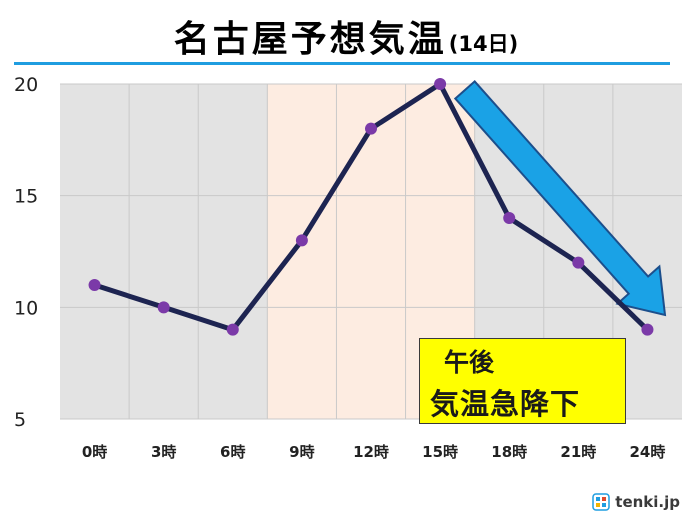 This screenshot has height=519, width=692. Describe the element at coordinates (469, 362) in the screenshot. I see `callout-line-1: 午後` at that location.